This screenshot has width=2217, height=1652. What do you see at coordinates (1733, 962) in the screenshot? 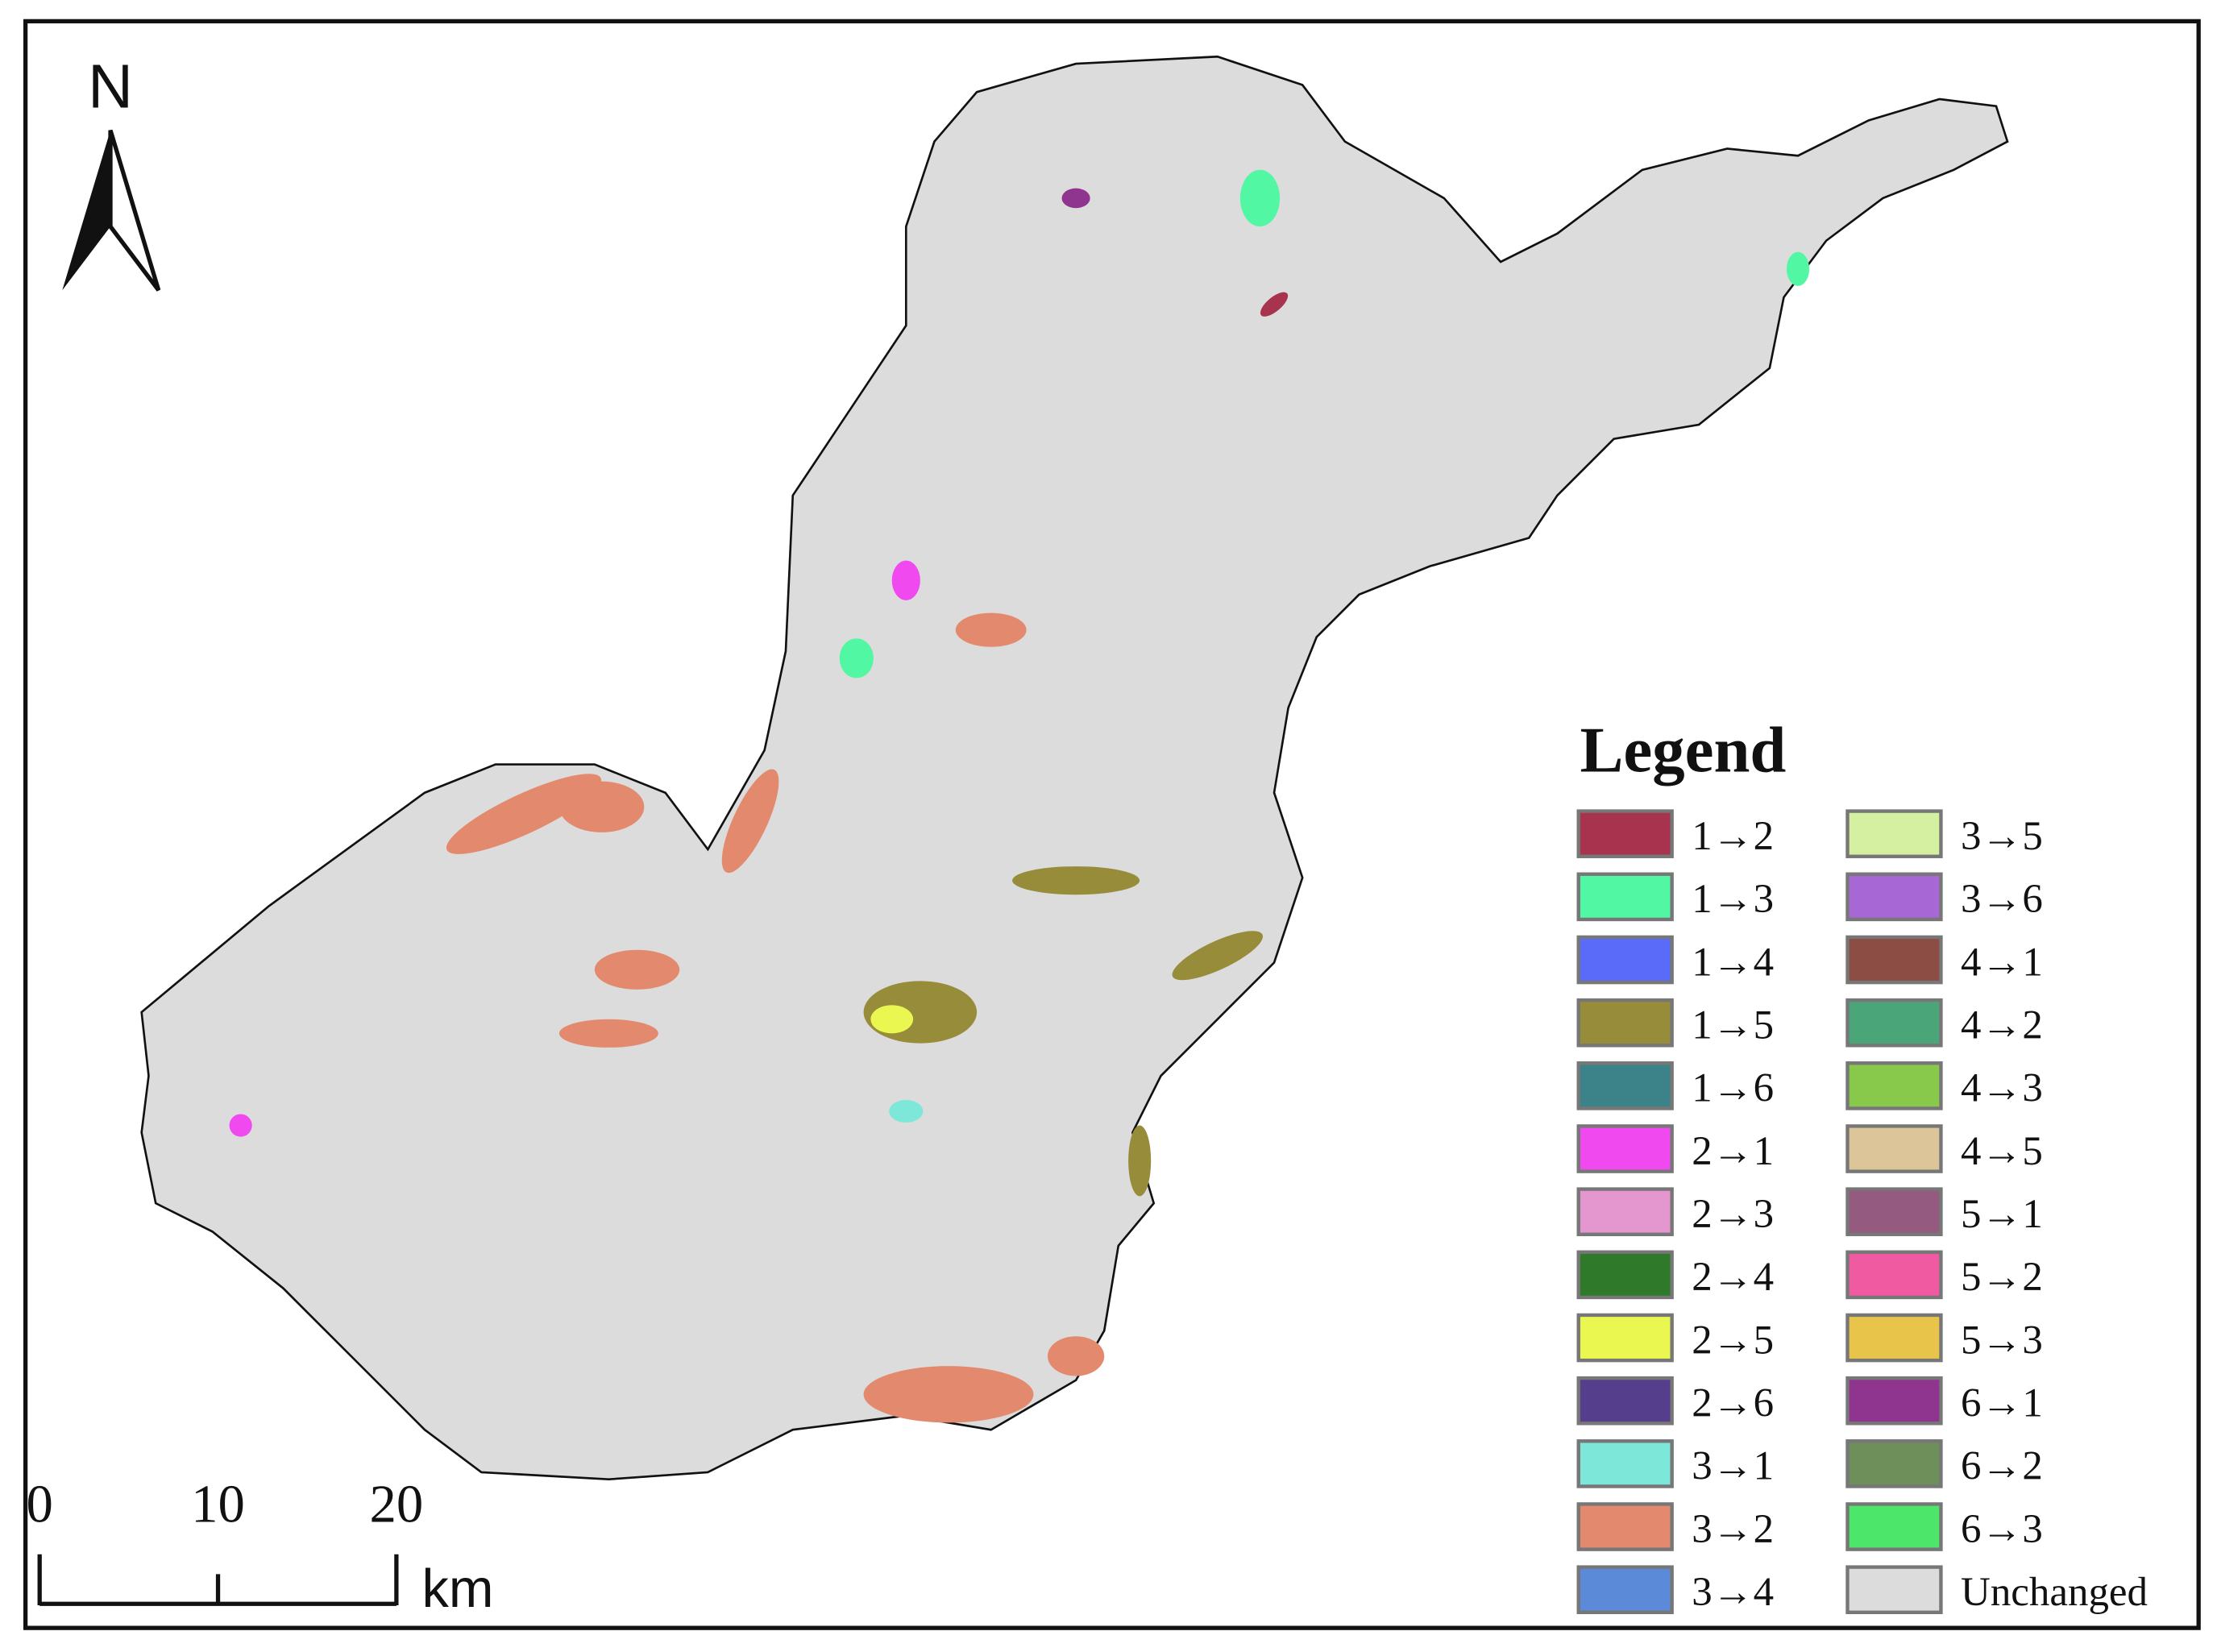
I see `legend-label: 1→4` at bounding box center [1733, 962].